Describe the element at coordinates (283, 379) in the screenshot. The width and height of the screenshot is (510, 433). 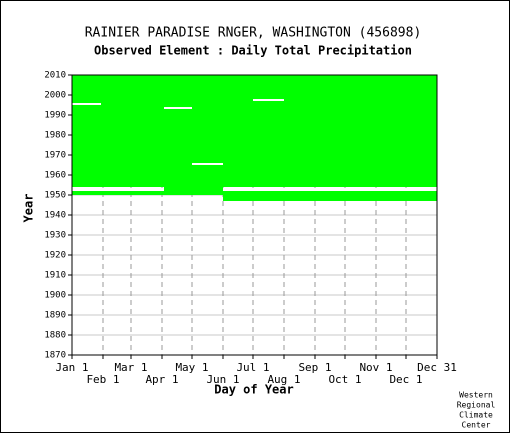
I see `x-tick-label: Aug 1` at that location.